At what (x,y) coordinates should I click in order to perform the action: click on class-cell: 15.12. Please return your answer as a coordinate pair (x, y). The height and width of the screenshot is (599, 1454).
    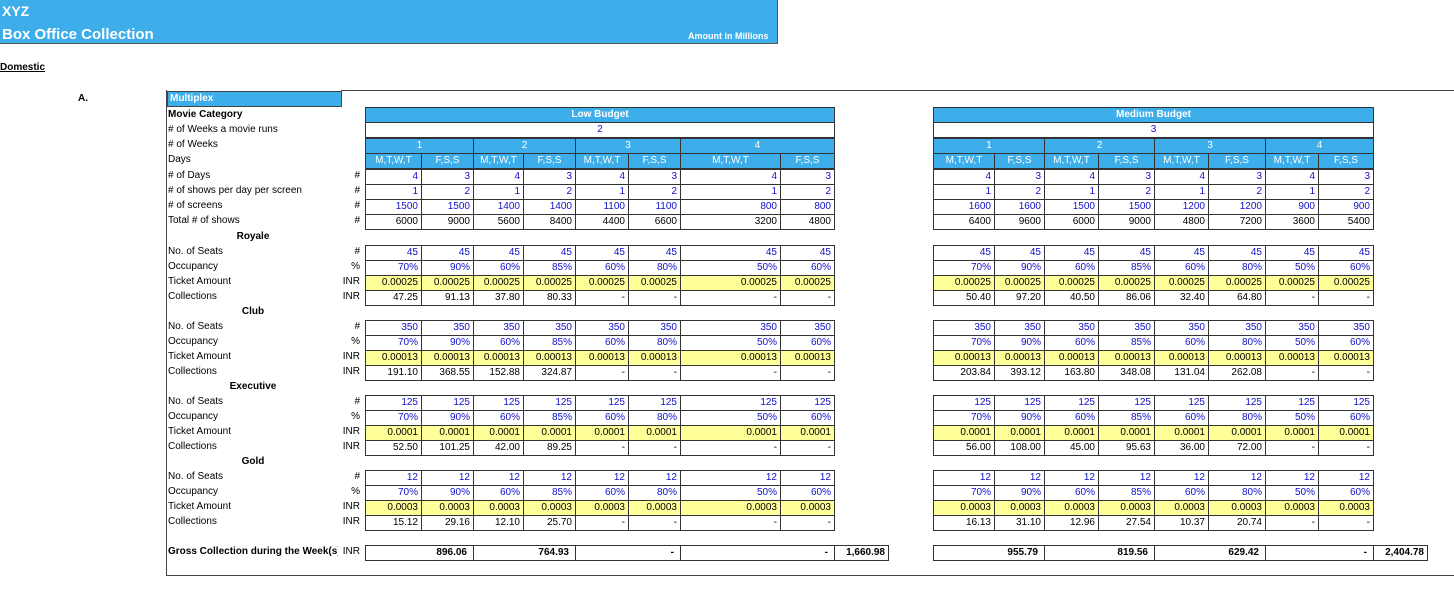
    Looking at the image, I should click on (393, 523).